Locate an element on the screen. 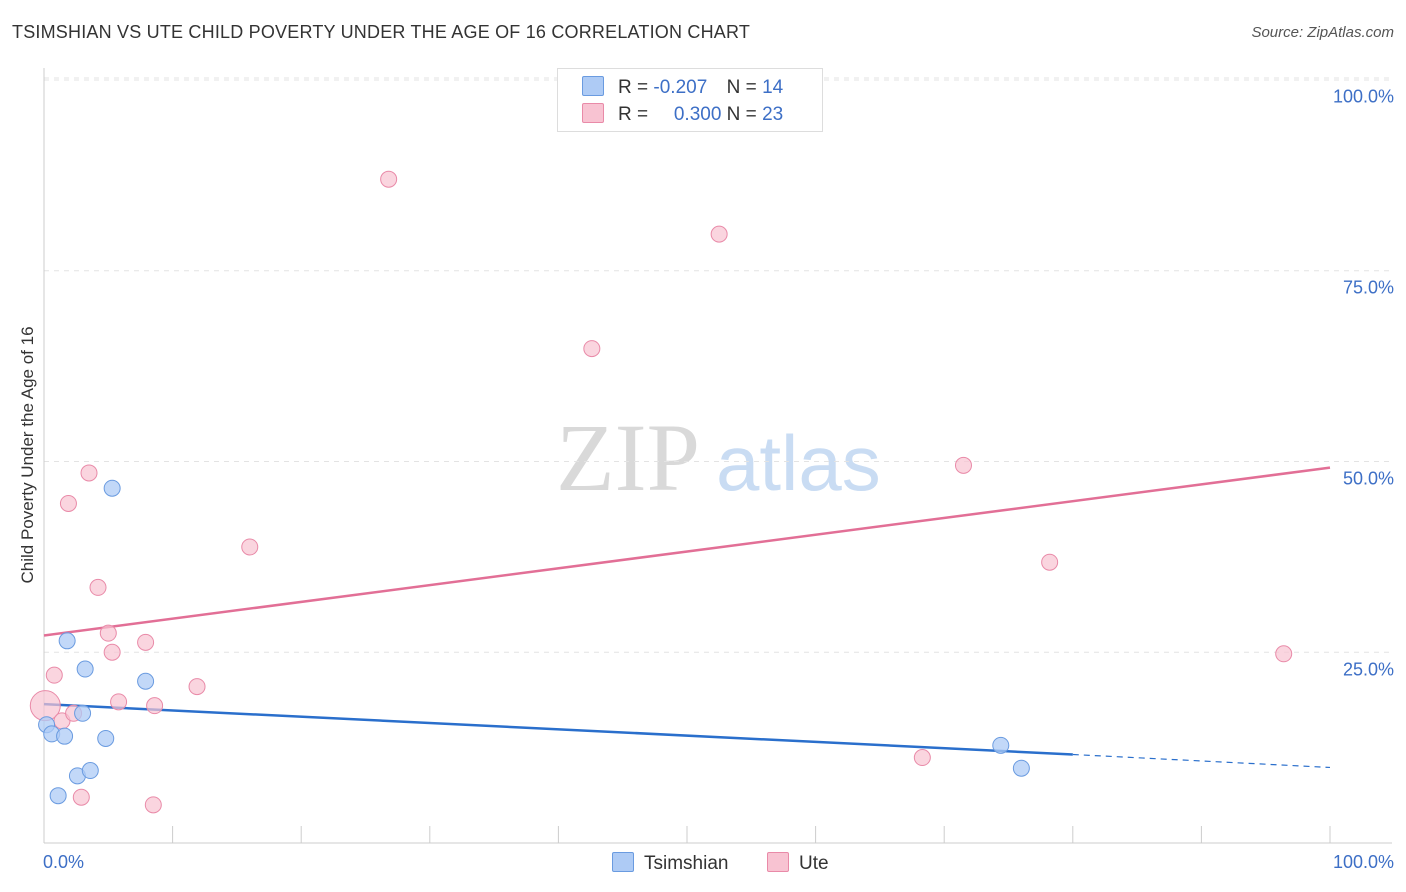 This screenshot has height=892, width=1406. bottom-legend-tsimshian: Tsimshian is located at coordinates (670, 863).